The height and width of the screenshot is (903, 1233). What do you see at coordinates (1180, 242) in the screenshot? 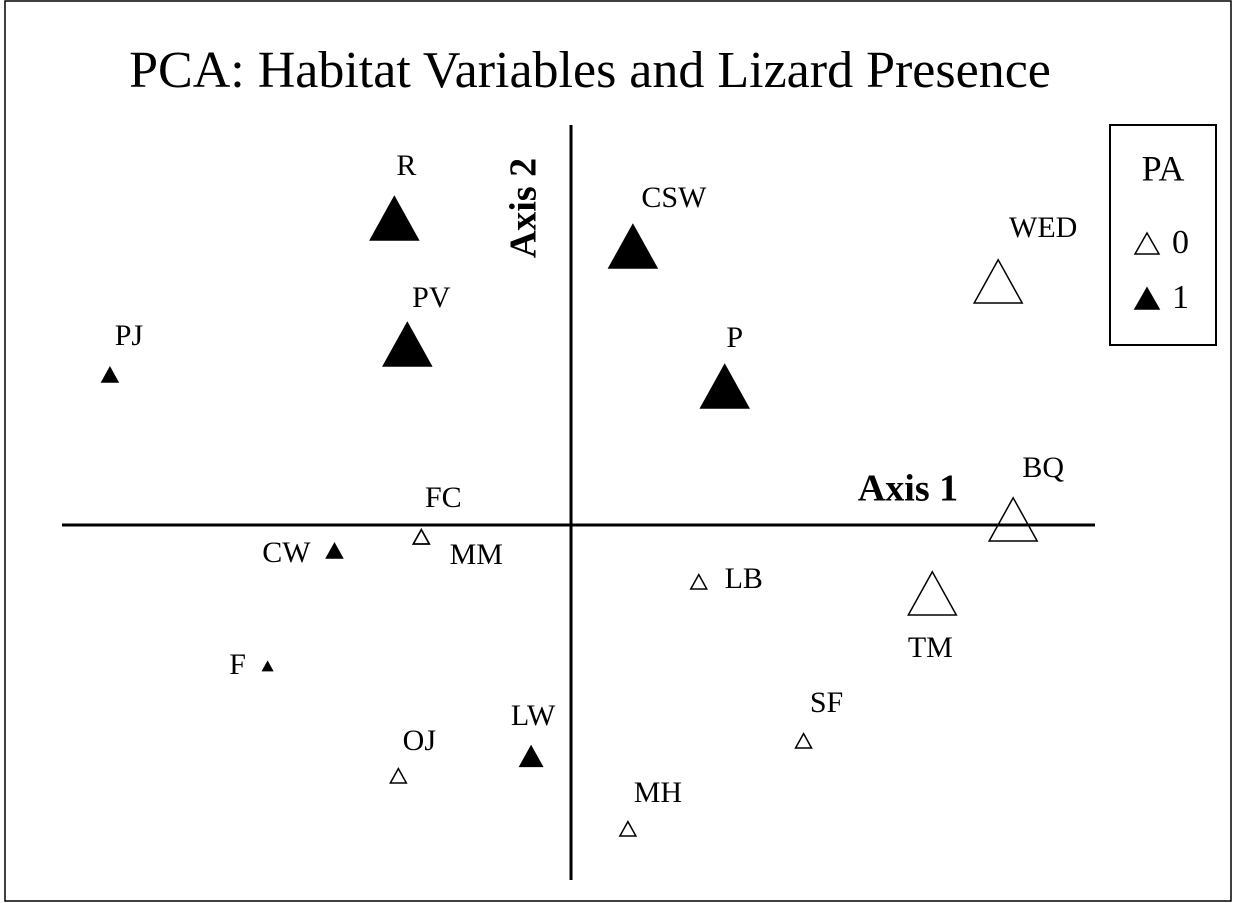
I see `legend-label: 0` at bounding box center [1180, 242].